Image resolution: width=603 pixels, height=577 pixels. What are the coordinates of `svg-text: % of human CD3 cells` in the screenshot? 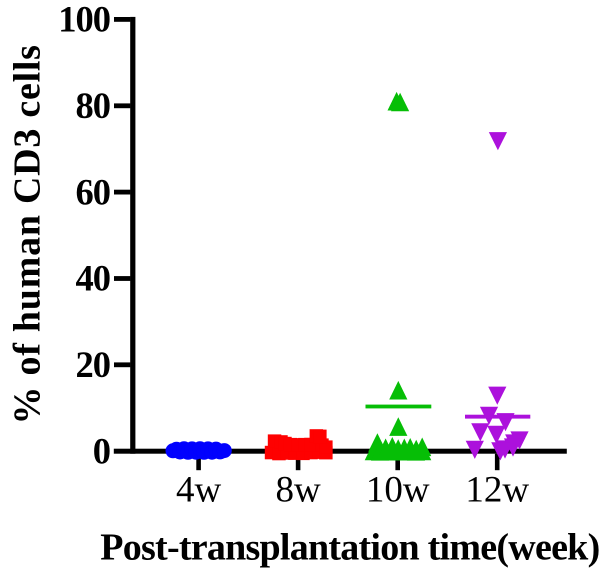 It's located at (27, 234).